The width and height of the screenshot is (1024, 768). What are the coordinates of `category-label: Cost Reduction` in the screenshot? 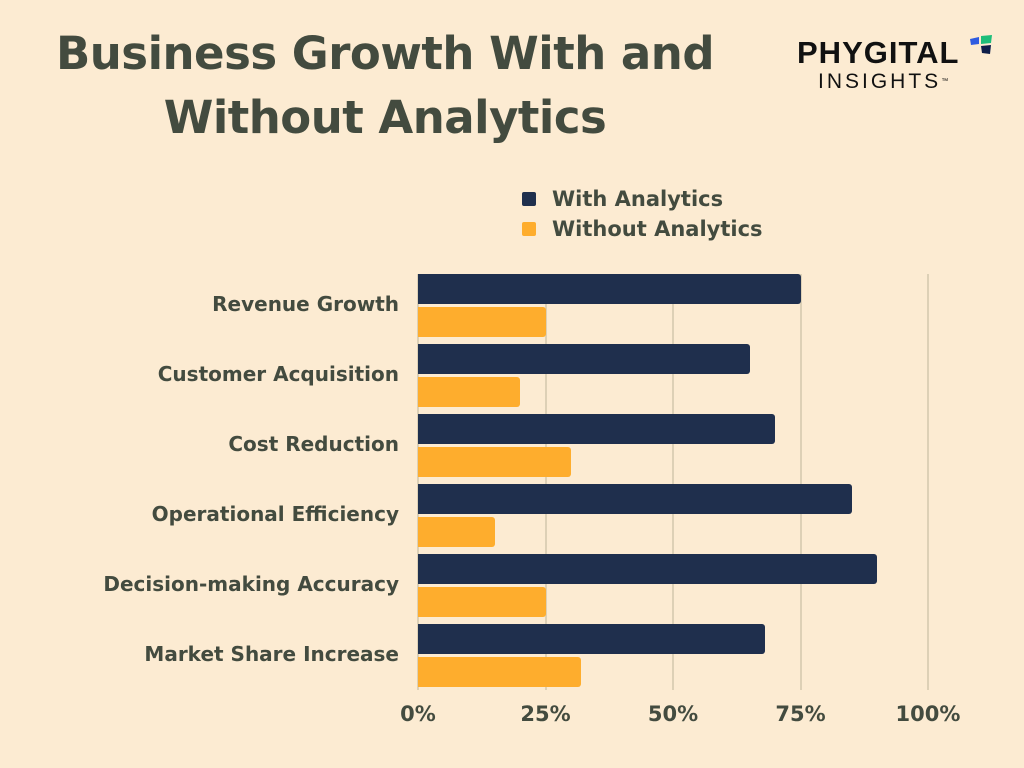 It's located at (313, 444).